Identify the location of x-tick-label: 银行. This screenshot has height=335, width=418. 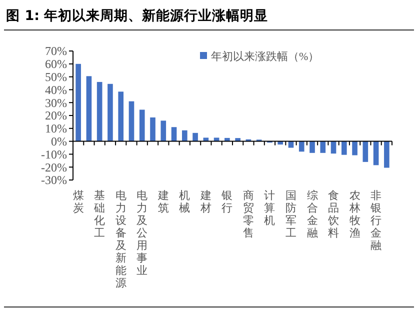
(226, 202).